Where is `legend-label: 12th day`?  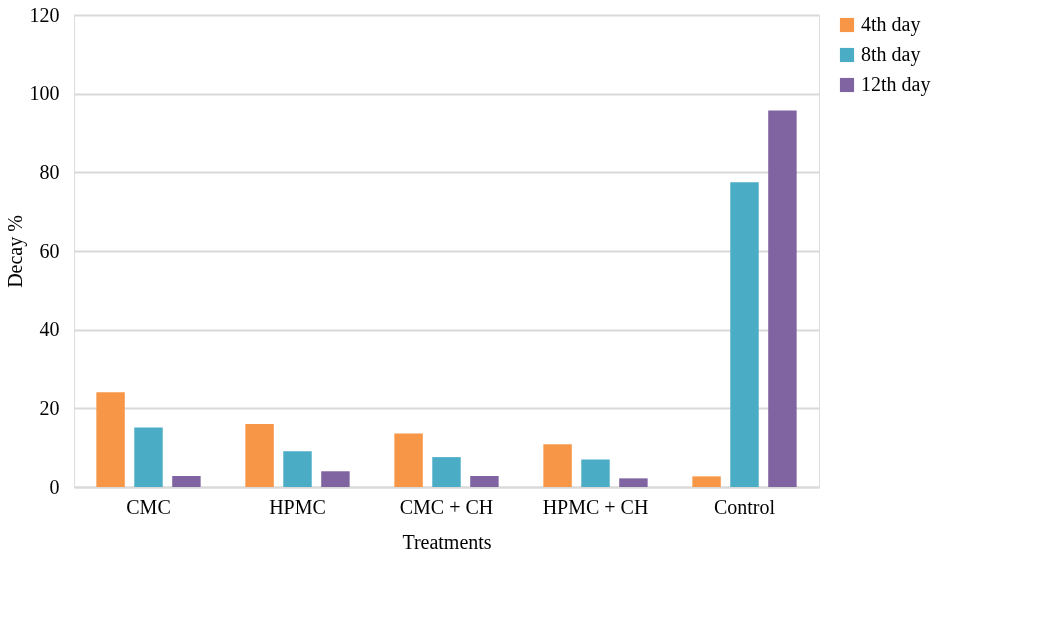 legend-label: 12th day is located at coordinates (896, 84).